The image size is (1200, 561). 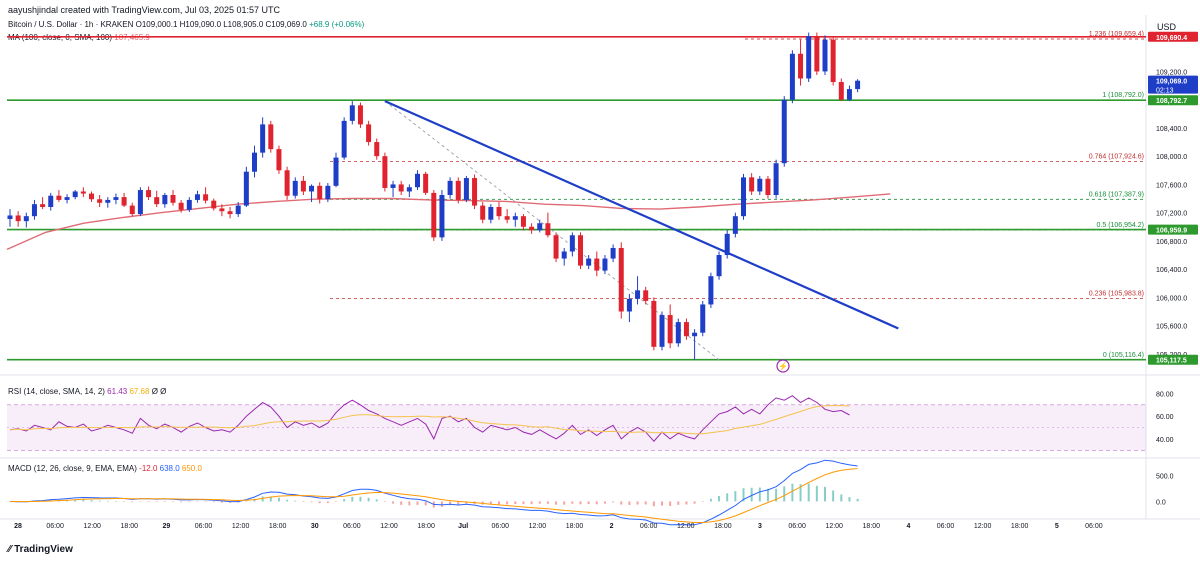 I want to click on price-tag-label: 105,117.5, so click(x=1171, y=361).